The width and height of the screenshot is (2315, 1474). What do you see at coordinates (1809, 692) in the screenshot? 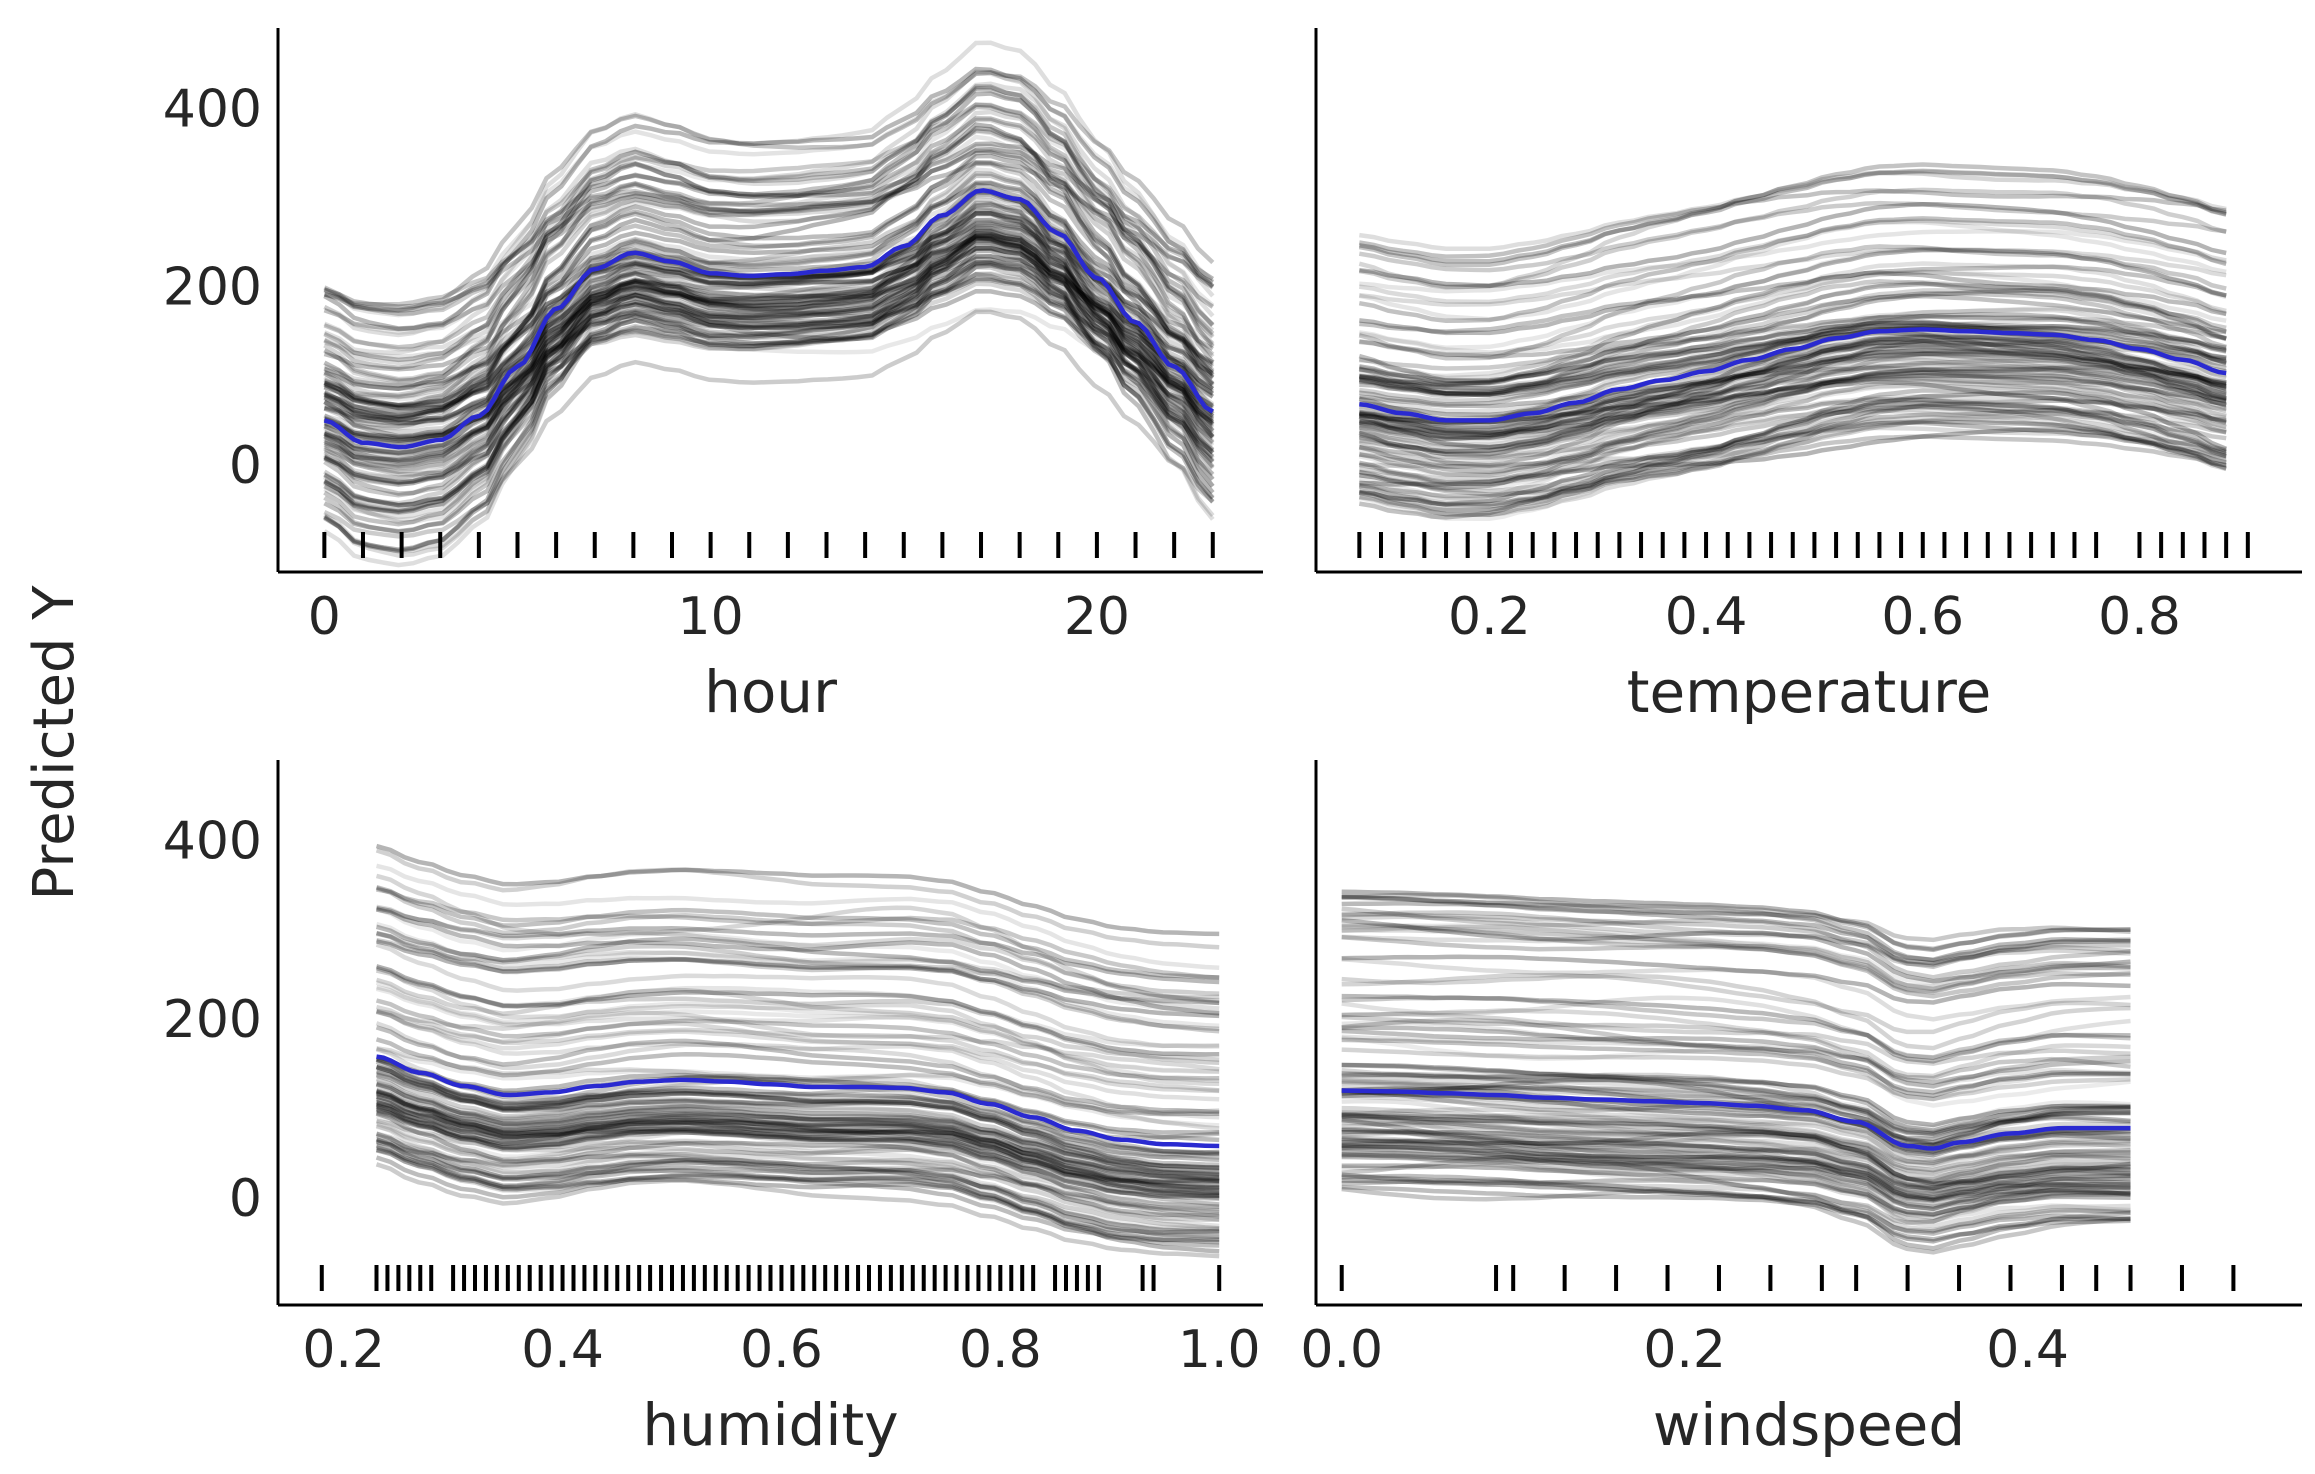
I see `x-axis-label: temperature` at bounding box center [1809, 692].